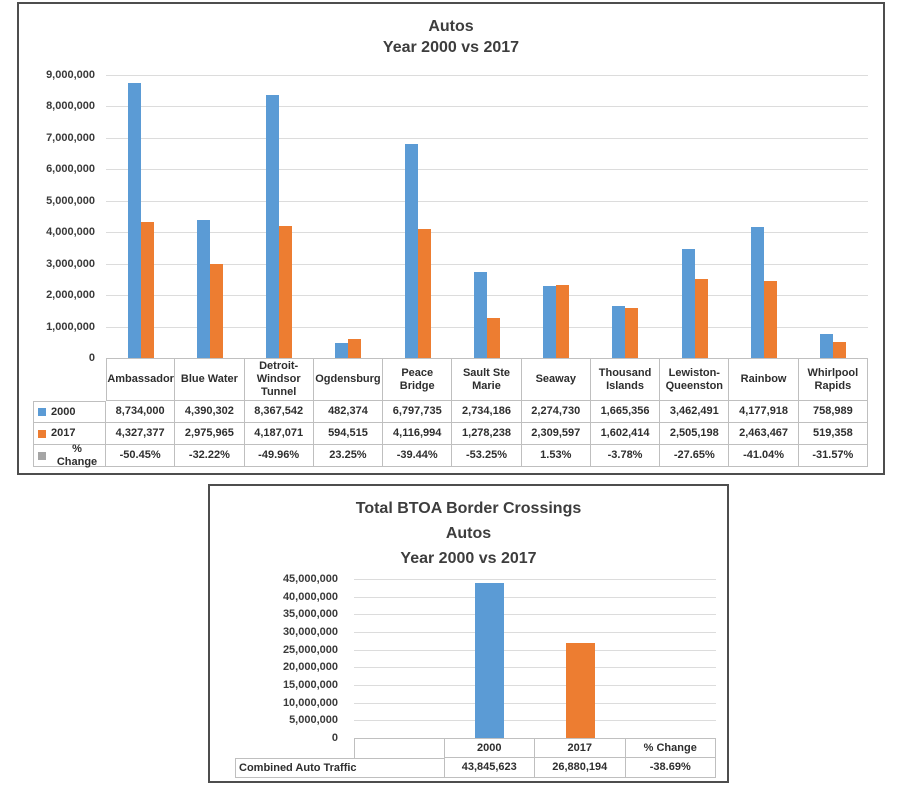  Describe the element at coordinates (764, 379) in the screenshot. I see `category-header-cell: Rainbow` at that location.